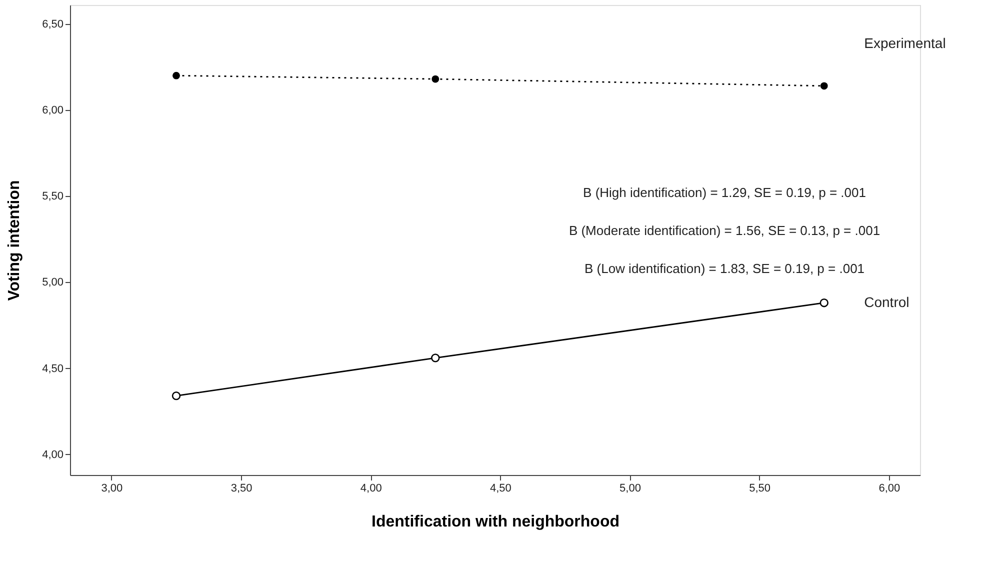  I want to click on y-tick-label: 5,50, so click(53, 196).